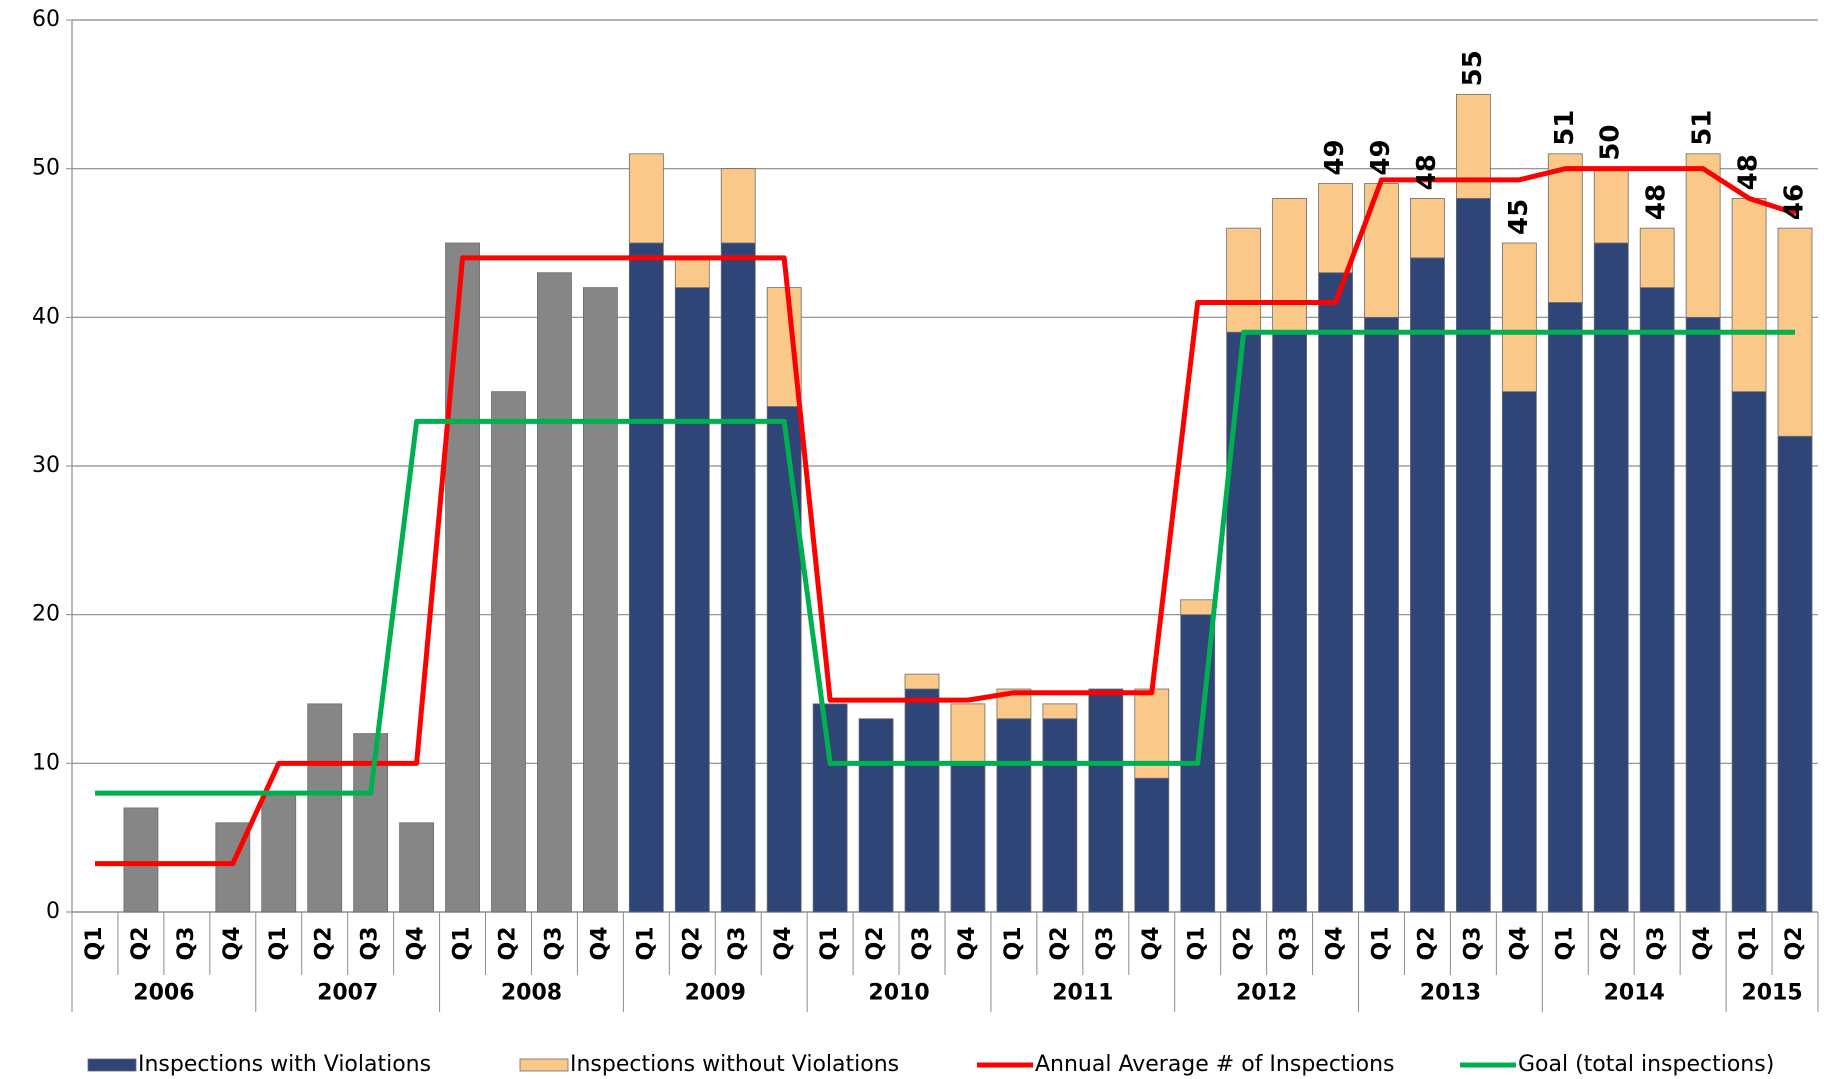 This screenshot has height=1079, width=1824. Describe the element at coordinates (46, 762) in the screenshot. I see `y-tick-label: 10` at that location.